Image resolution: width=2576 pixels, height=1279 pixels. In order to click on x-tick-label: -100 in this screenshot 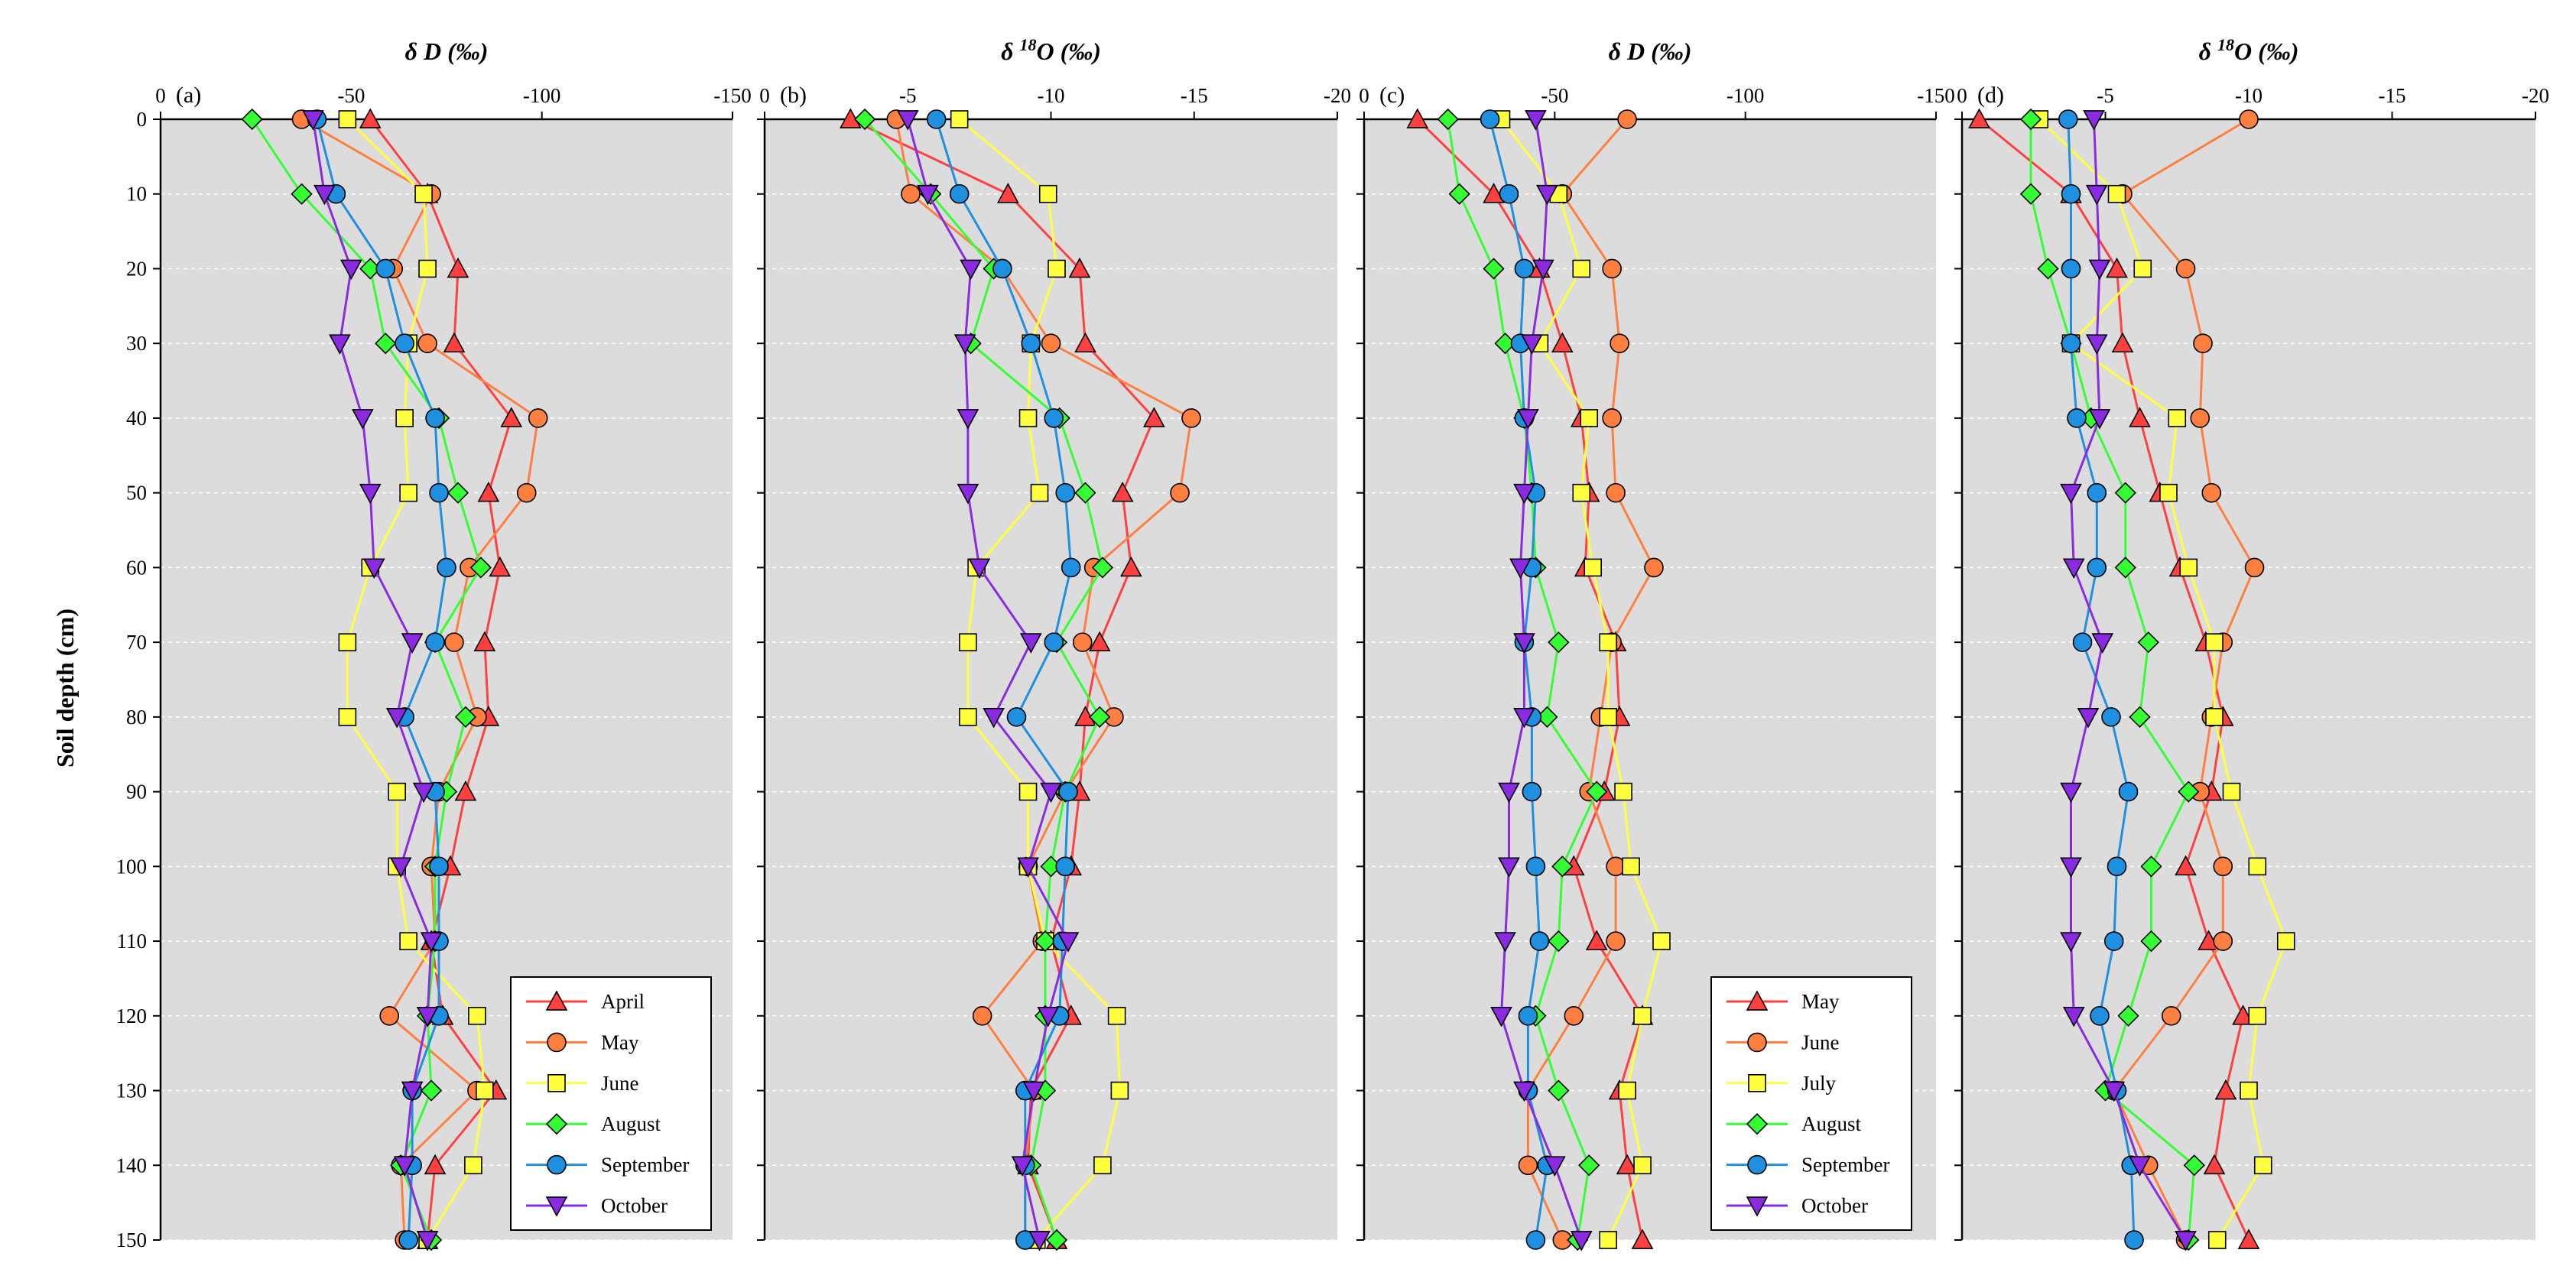, I will do `click(1746, 95)`.